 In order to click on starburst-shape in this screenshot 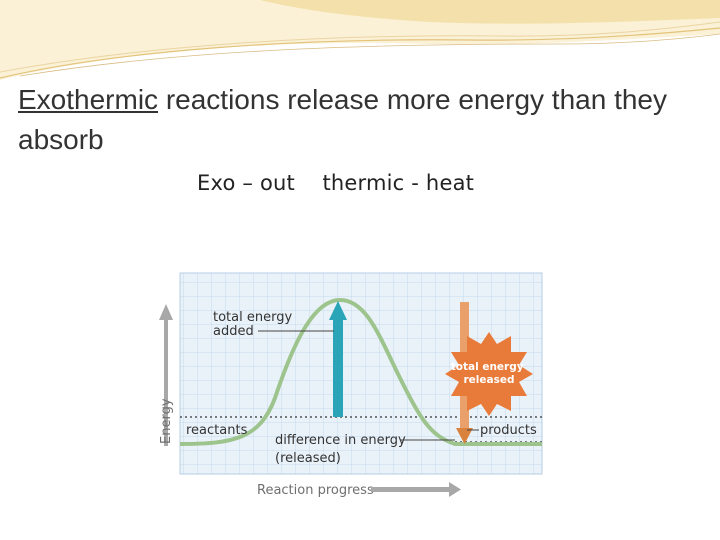, I will do `click(489, 374)`.